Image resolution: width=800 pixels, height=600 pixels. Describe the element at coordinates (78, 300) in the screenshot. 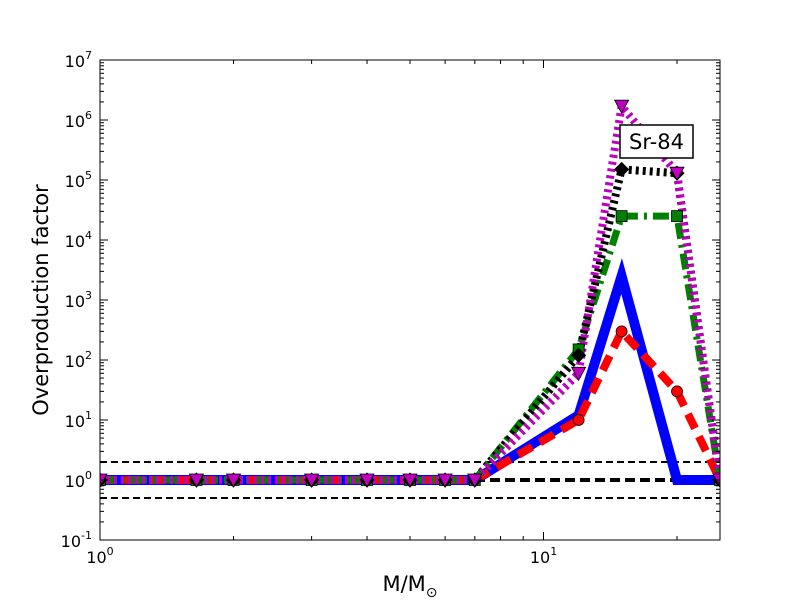

I see `y-tick-label-4: 10³` at that location.